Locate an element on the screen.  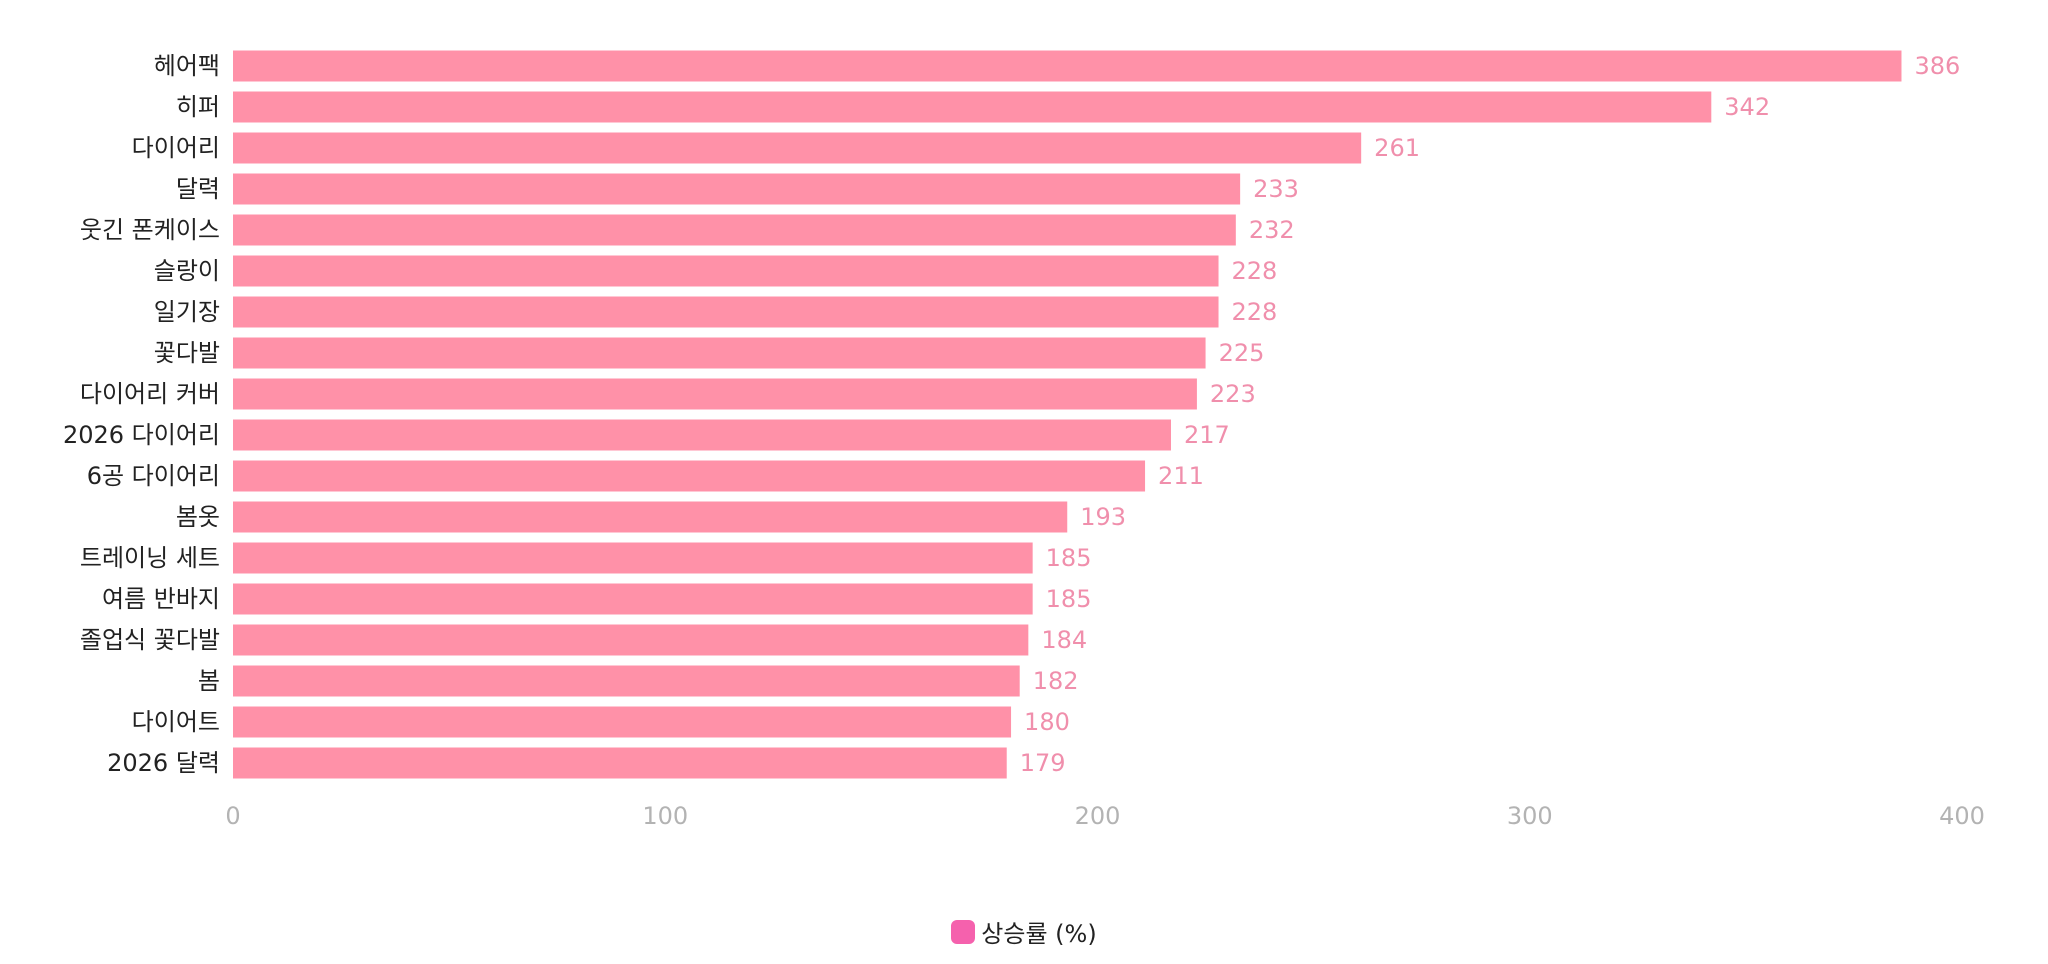
x-tick-label: 400 is located at coordinates (1962, 816).